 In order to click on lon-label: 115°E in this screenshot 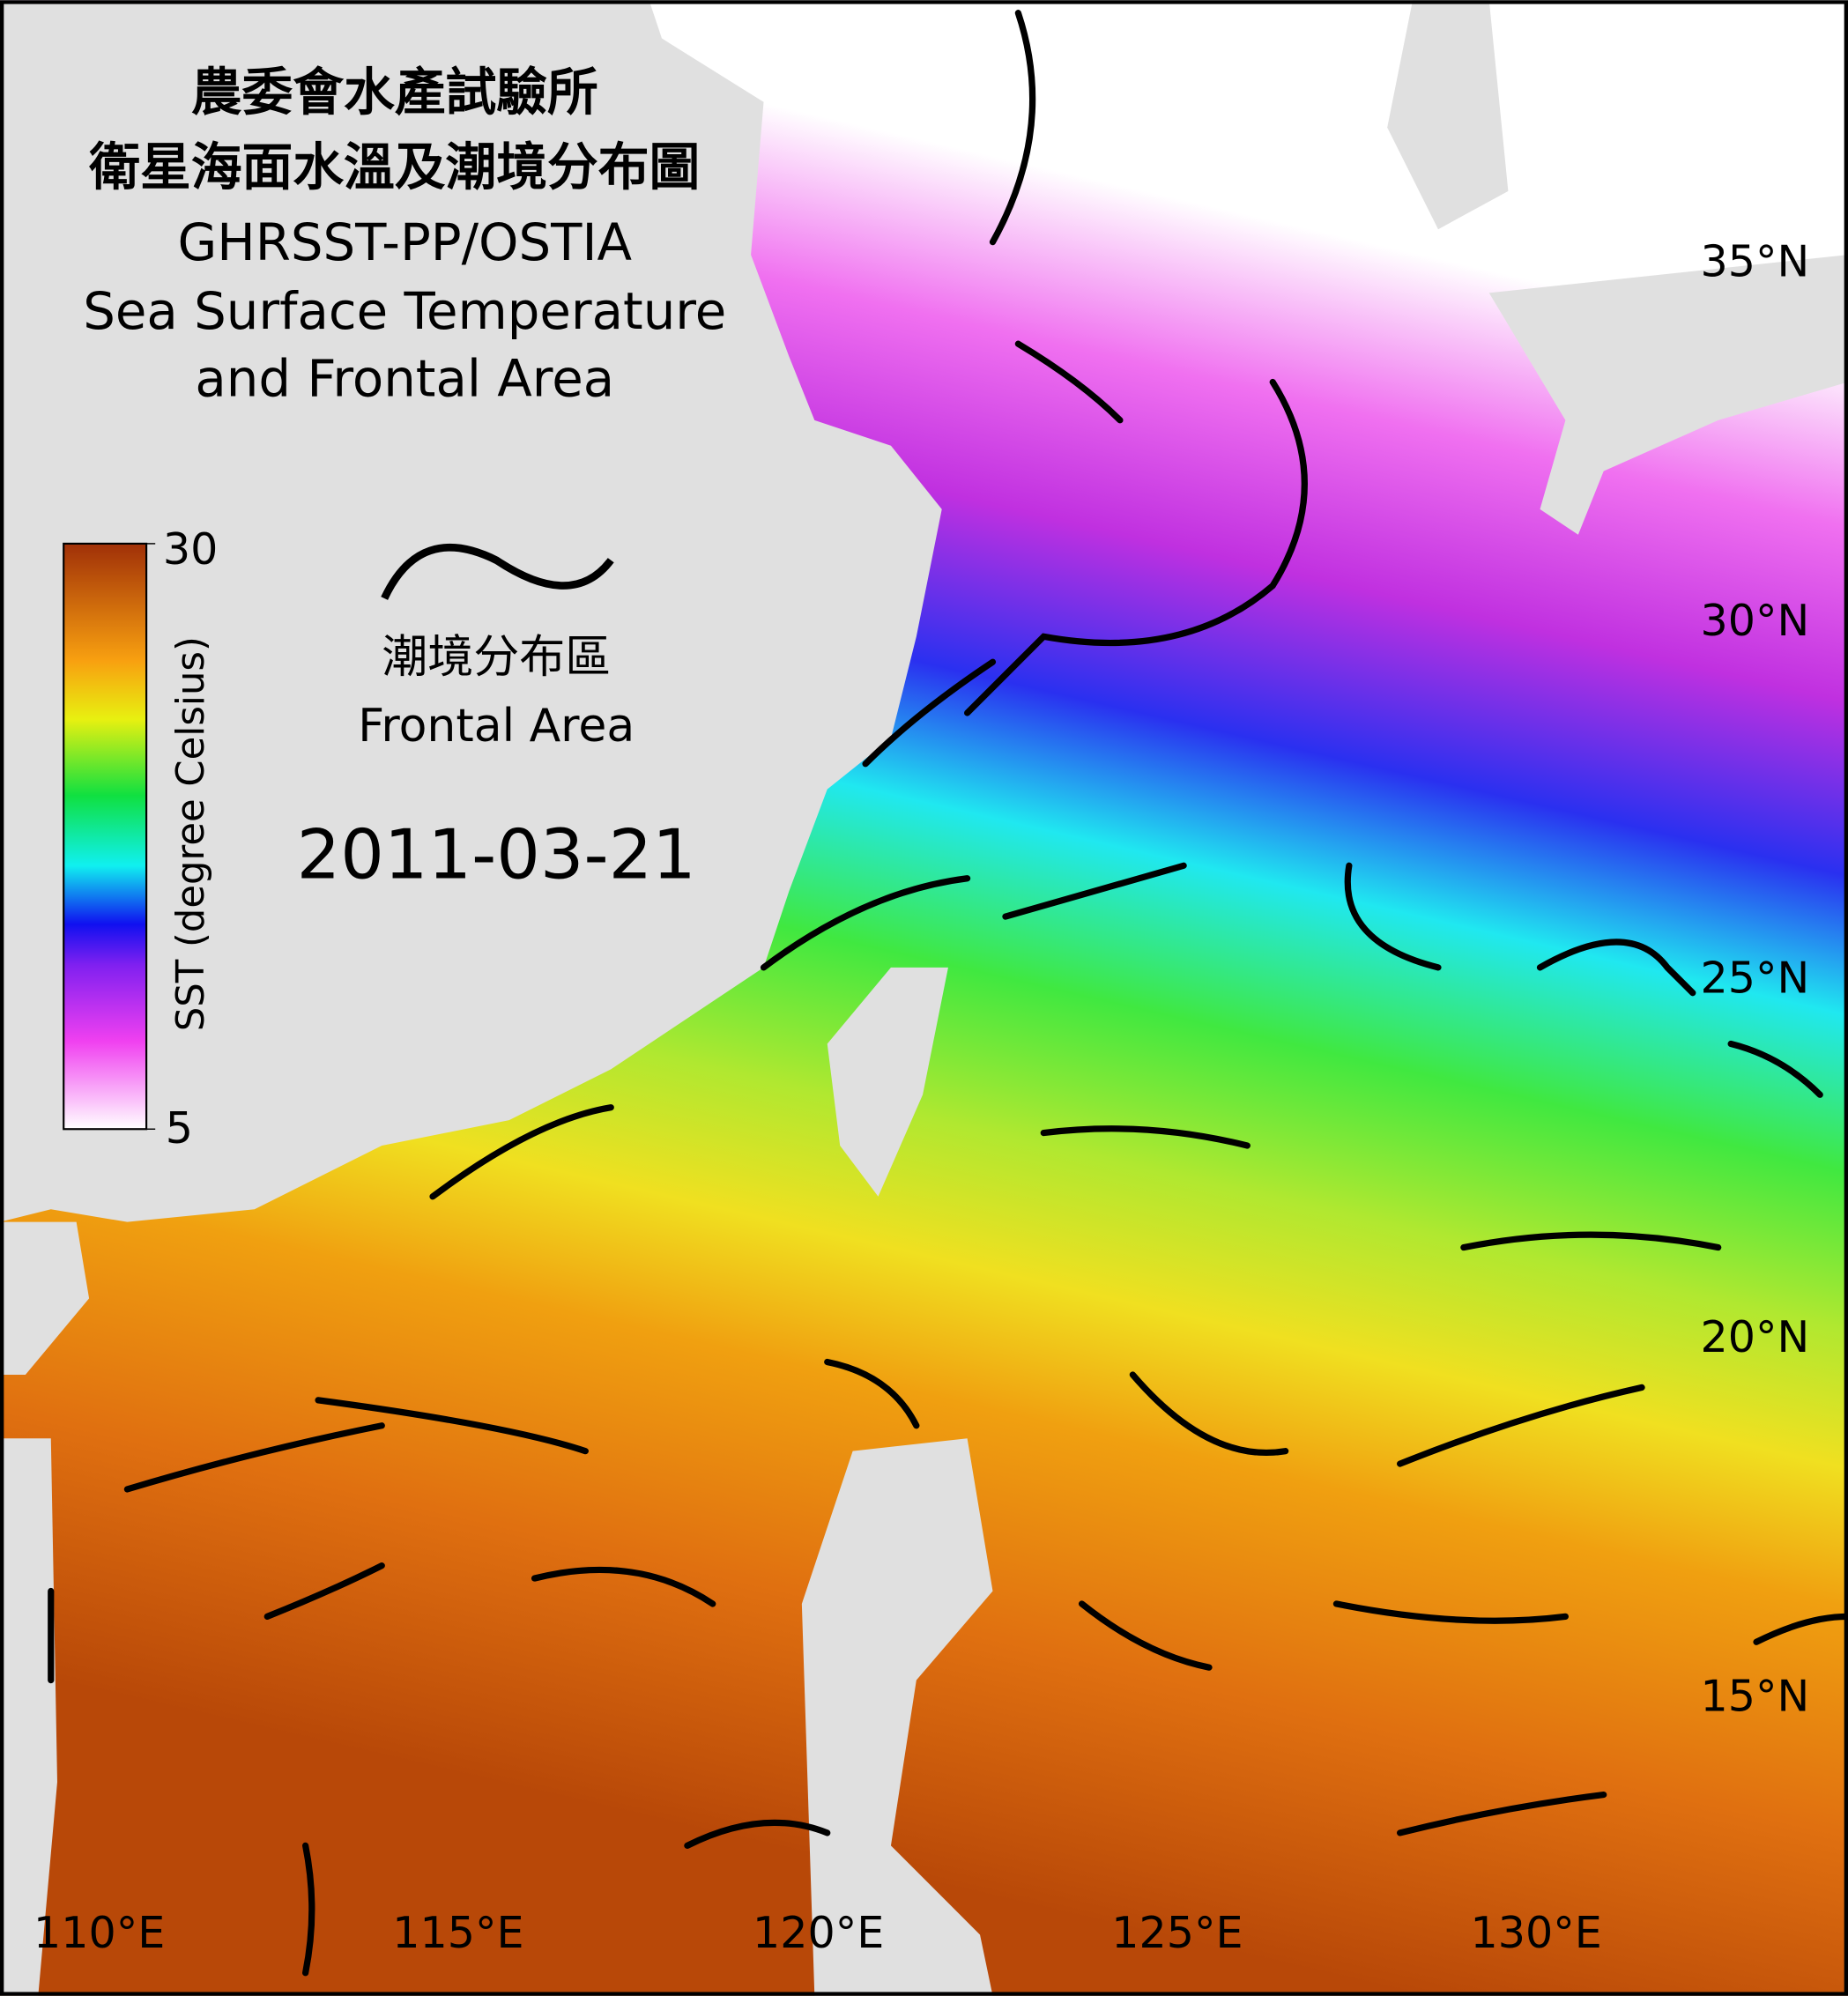, I will do `click(457, 1932)`.